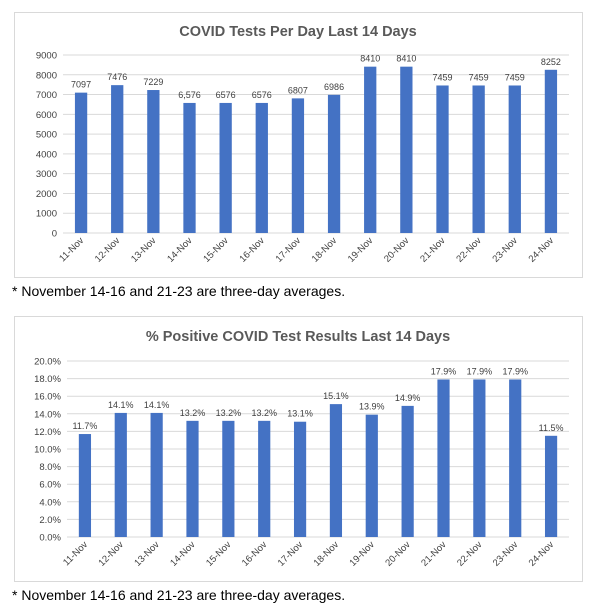  What do you see at coordinates (47, 397) in the screenshot?
I see `y-tick-label: 16.0%` at bounding box center [47, 397].